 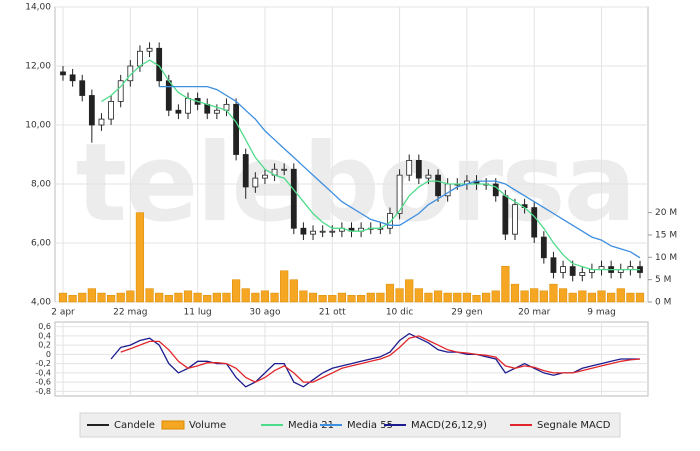 I want to click on y2-tick-label: 5 M, so click(x=663, y=280).